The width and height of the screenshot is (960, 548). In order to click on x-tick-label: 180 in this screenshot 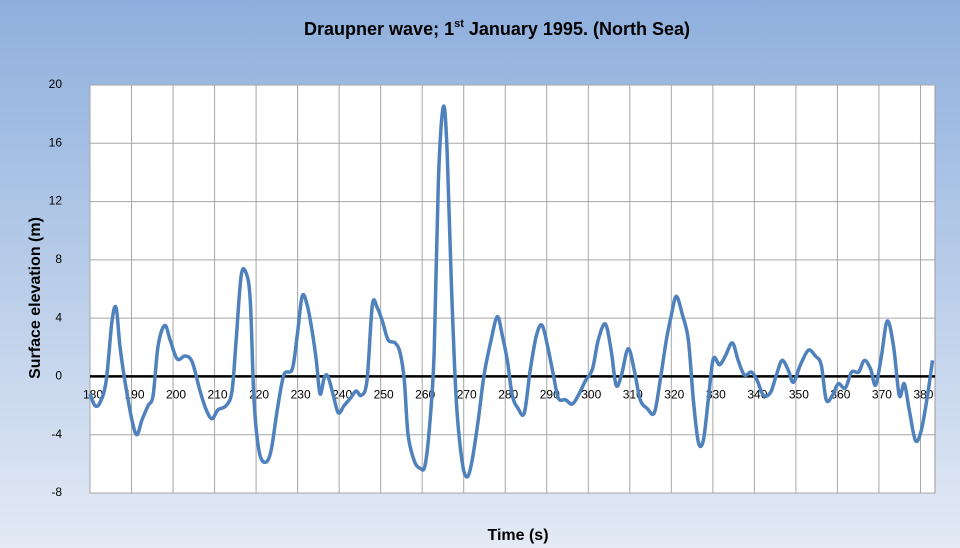, I will do `click(93, 395)`.